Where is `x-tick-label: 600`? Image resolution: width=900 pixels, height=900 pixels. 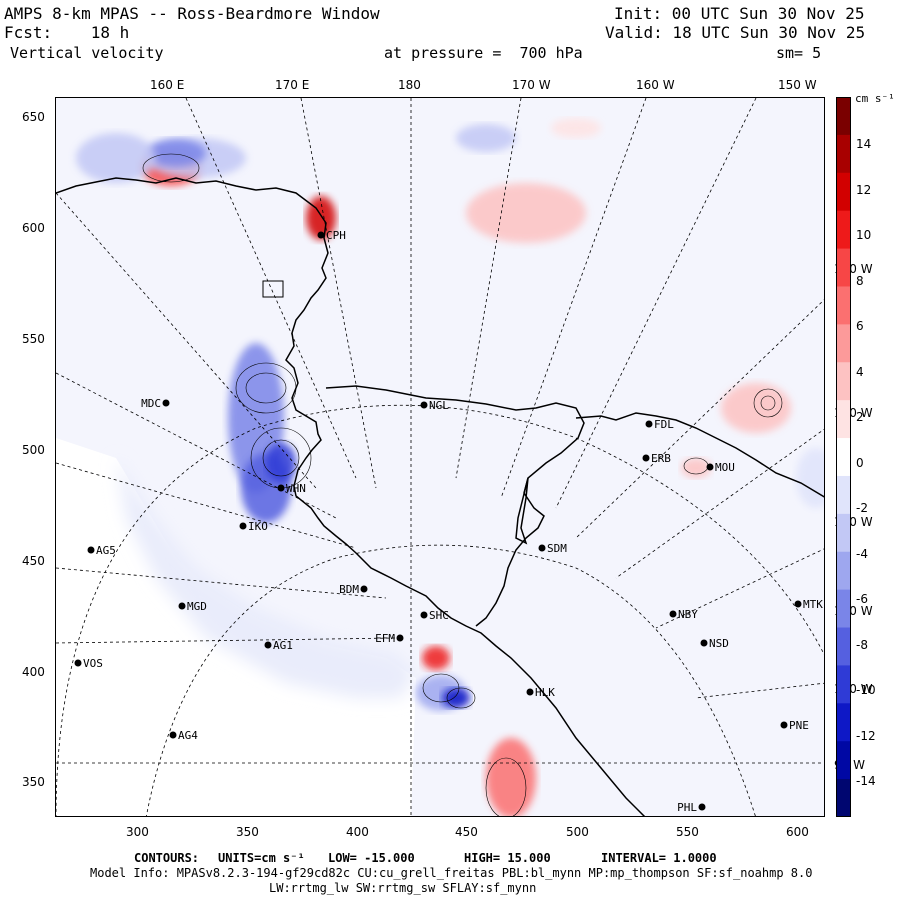 x-tick-label: 600 is located at coordinates (797, 832).